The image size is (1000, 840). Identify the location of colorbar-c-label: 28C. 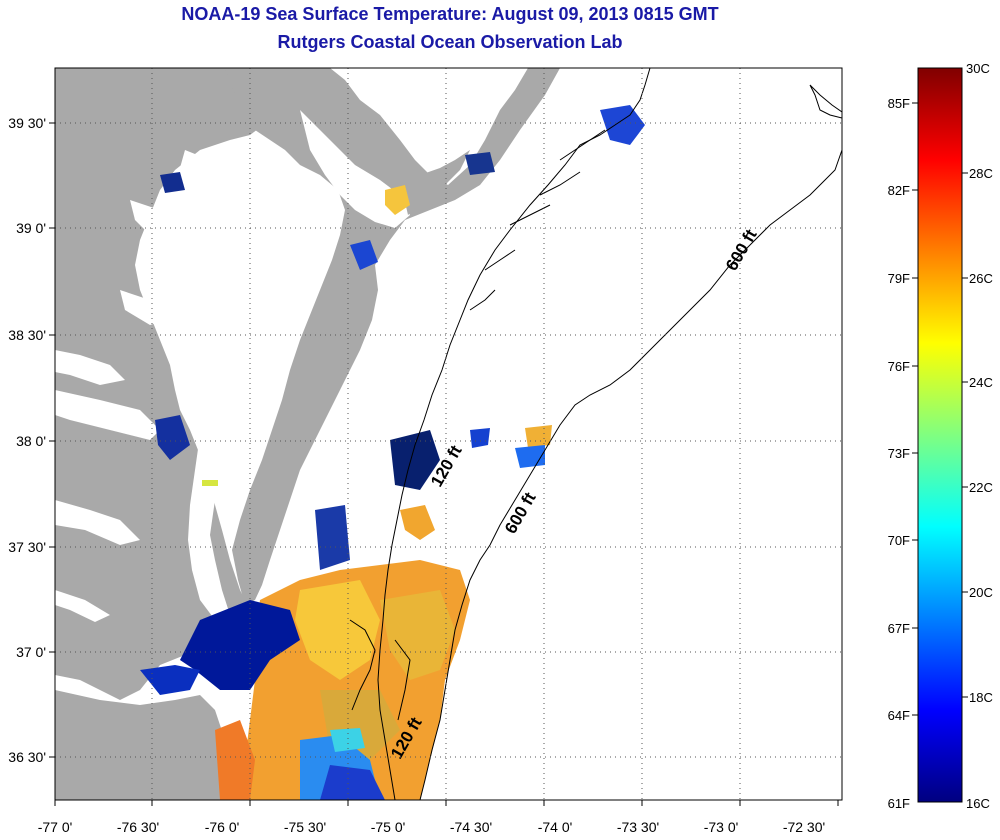
(981, 173).